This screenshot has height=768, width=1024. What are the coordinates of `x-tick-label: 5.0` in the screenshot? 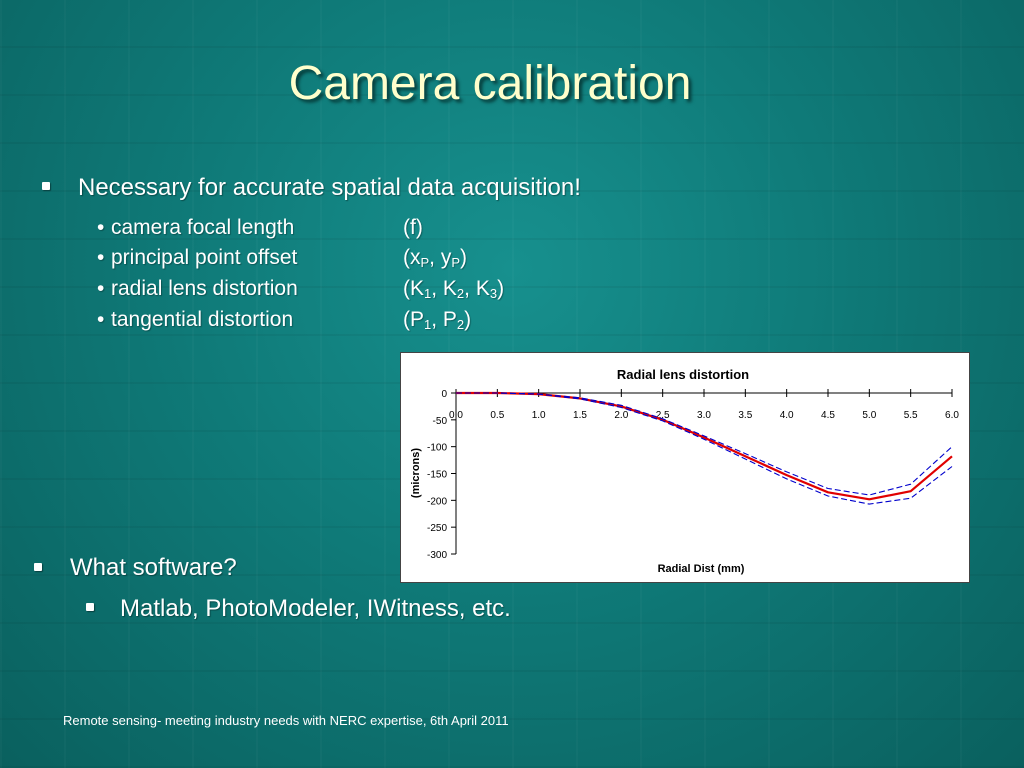 It's located at (869, 415).